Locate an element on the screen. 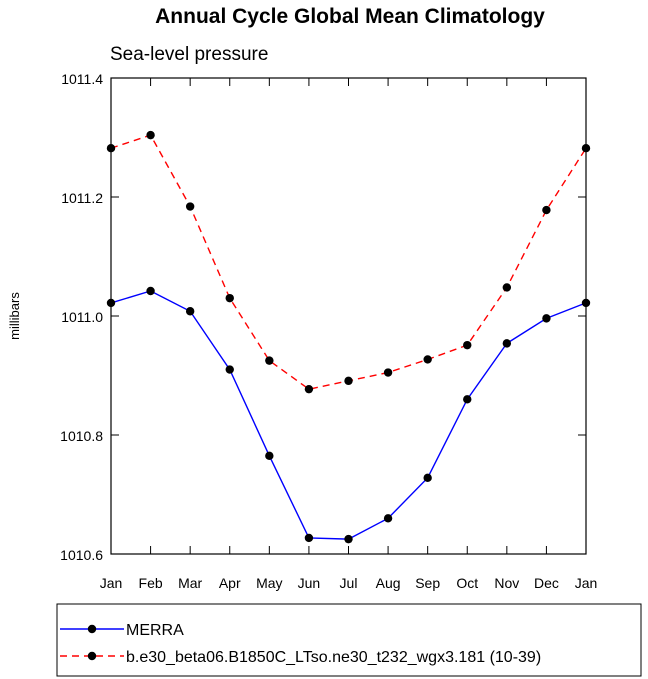 The image size is (648, 679). legend-box is located at coordinates (349, 640).